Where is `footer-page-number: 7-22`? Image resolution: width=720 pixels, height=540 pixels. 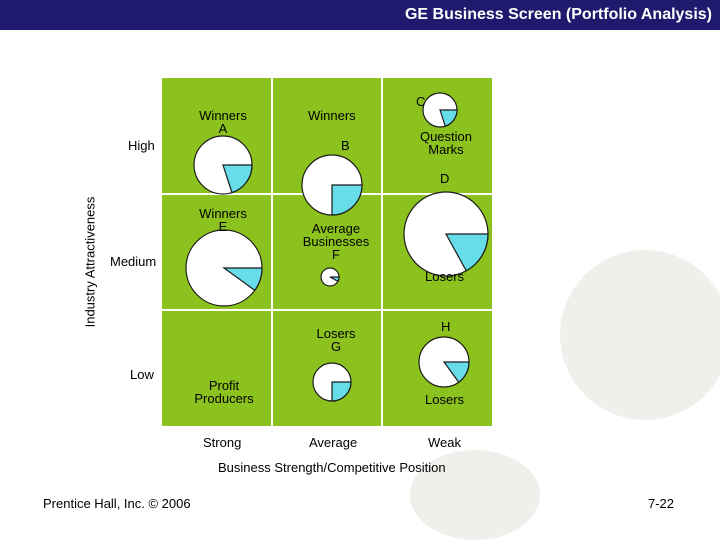
footer-page-number: 7-22 is located at coordinates (661, 503).